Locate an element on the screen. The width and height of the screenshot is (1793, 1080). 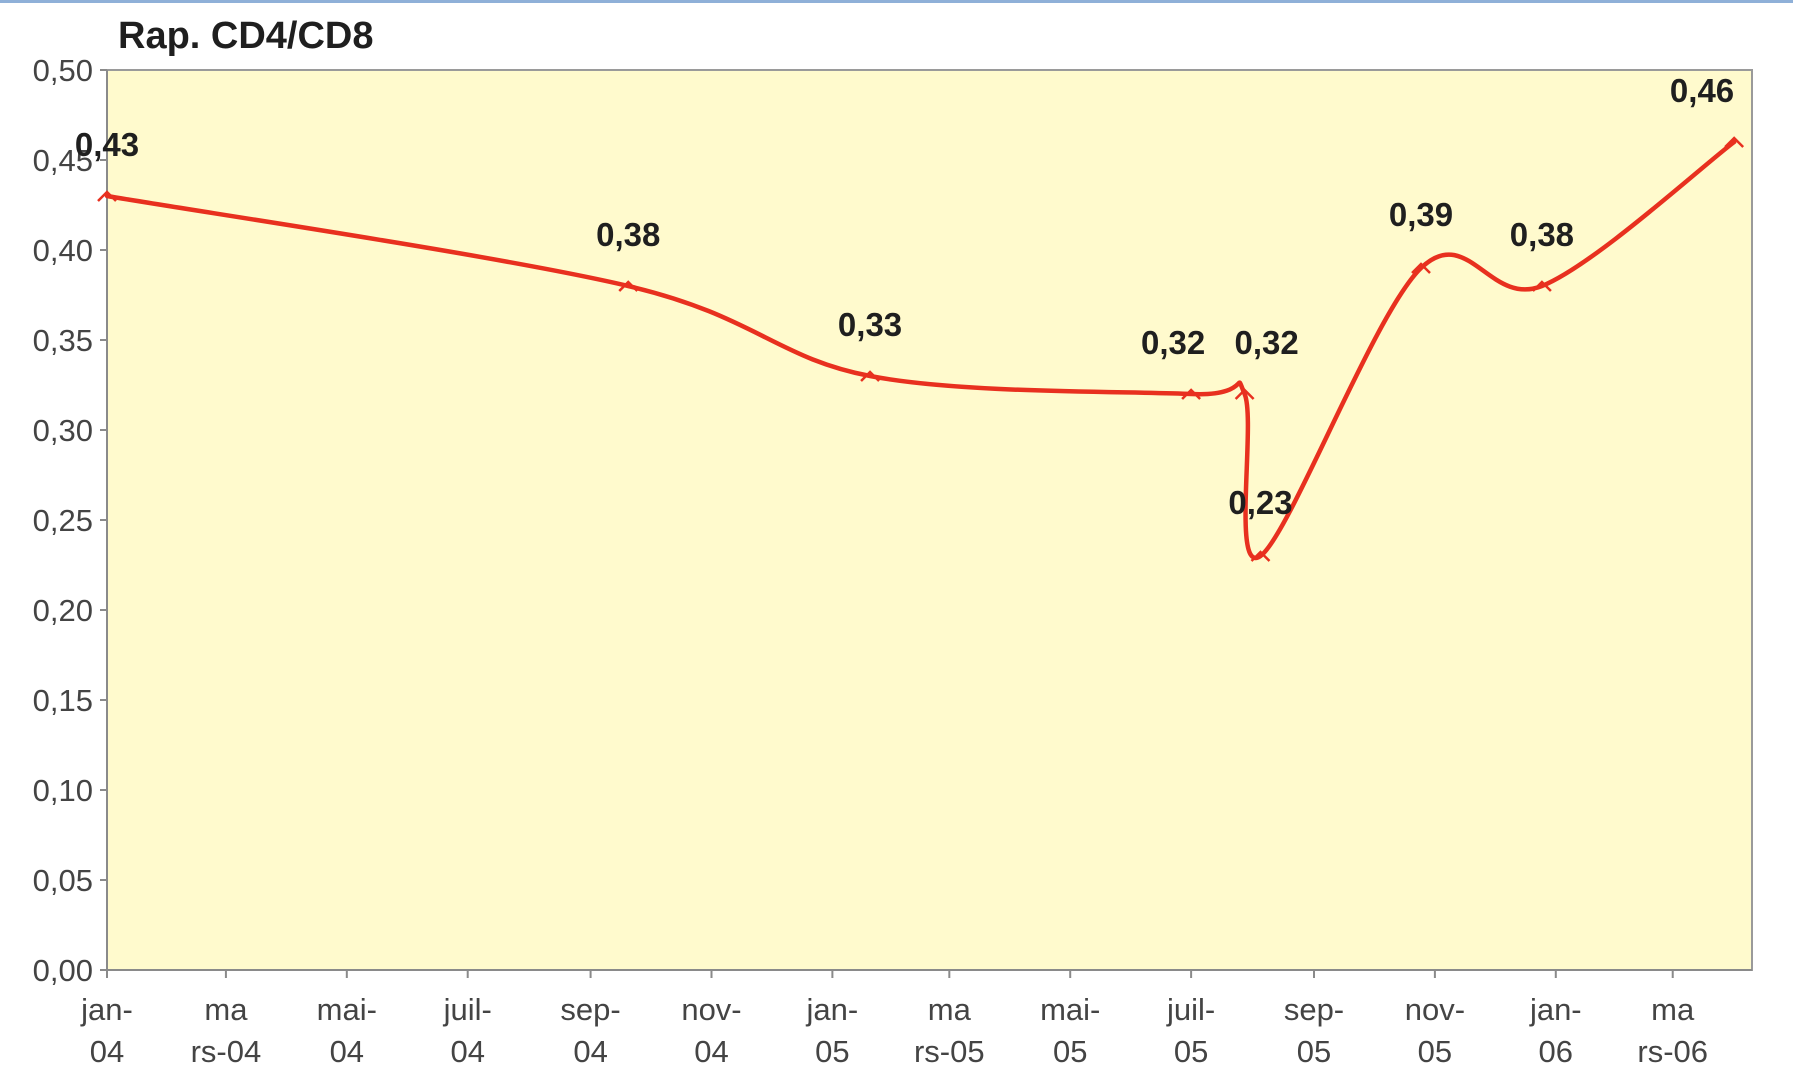
y-tick-label: 0,40 is located at coordinates (63, 250).